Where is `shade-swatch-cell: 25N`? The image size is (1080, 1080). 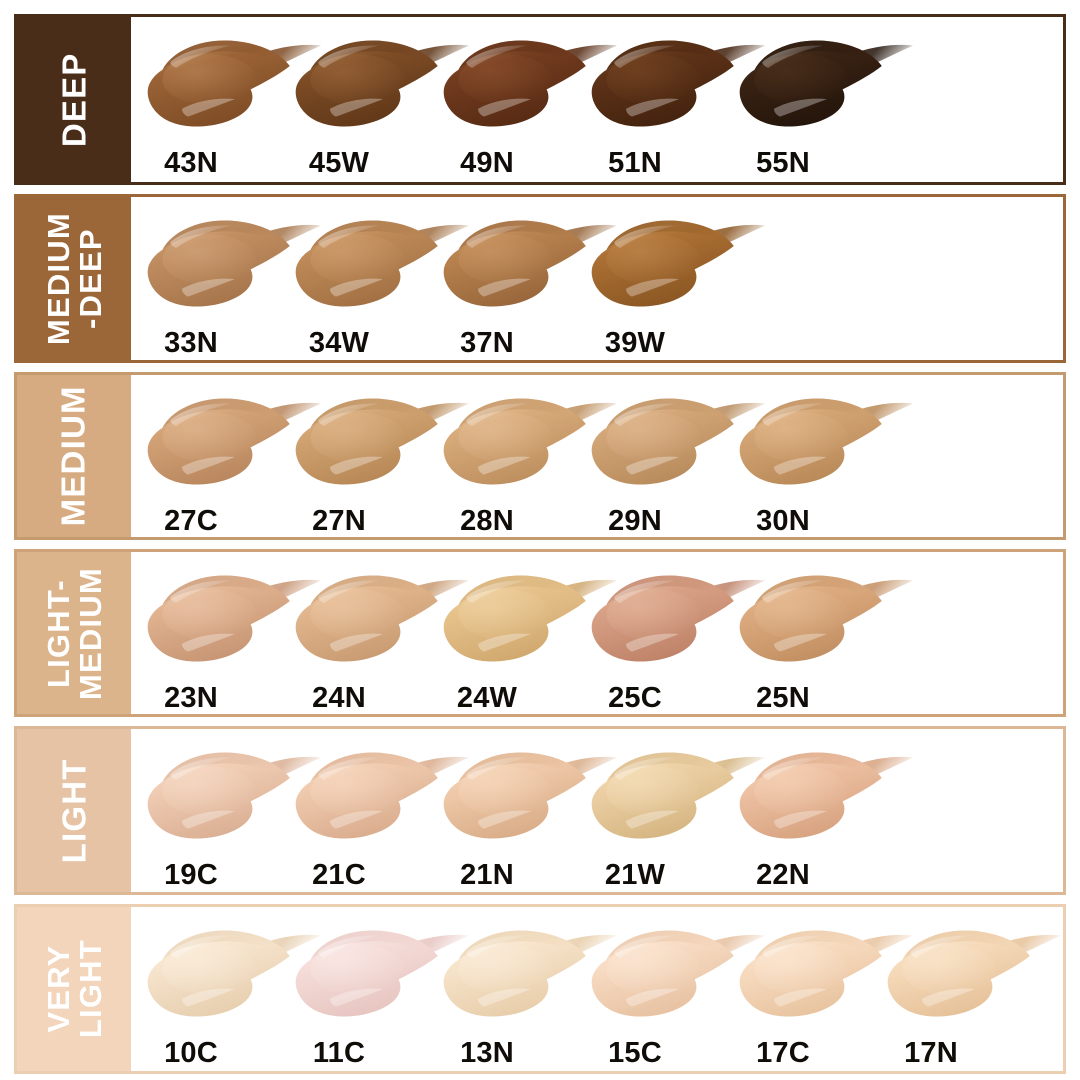
shade-swatch-cell: 25N is located at coordinates (818, 636).